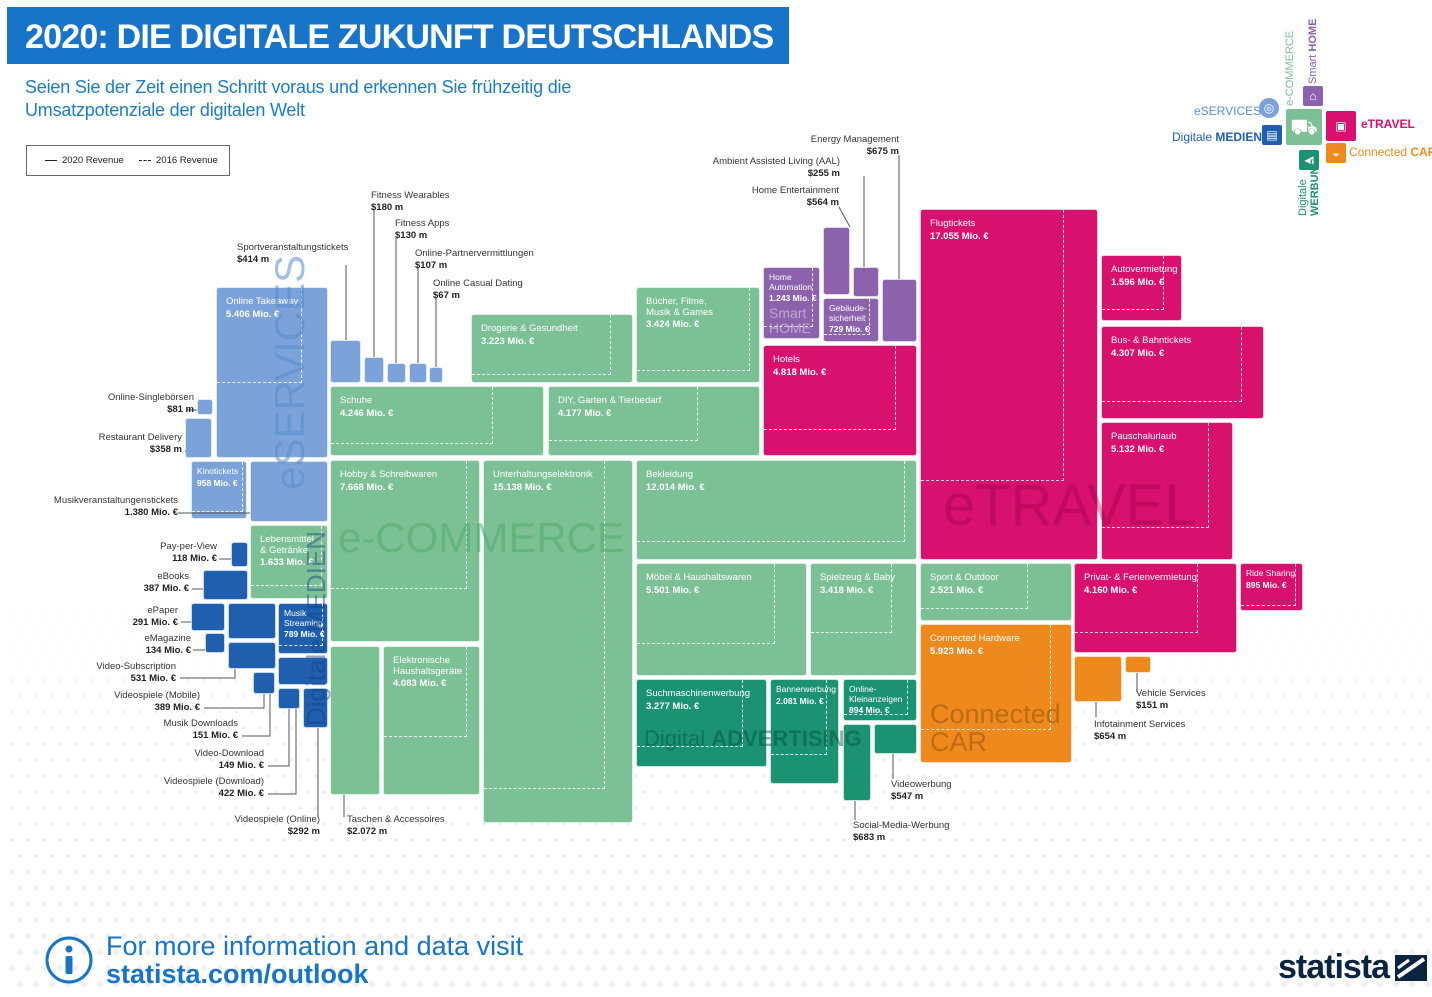 This screenshot has height=997, width=1432. Describe the element at coordinates (356, 400) in the screenshot. I see `tile-name: Schuhe` at that location.